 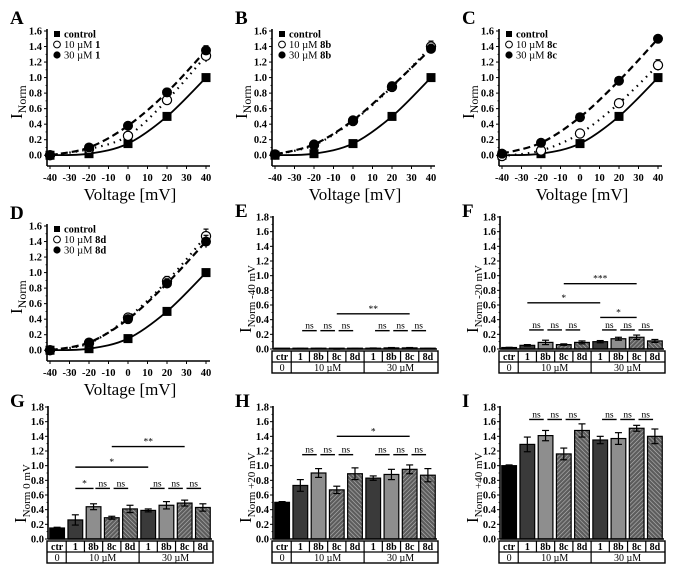 I want to click on y-axis-label: INorm -40 mV, so click(x=247, y=299).